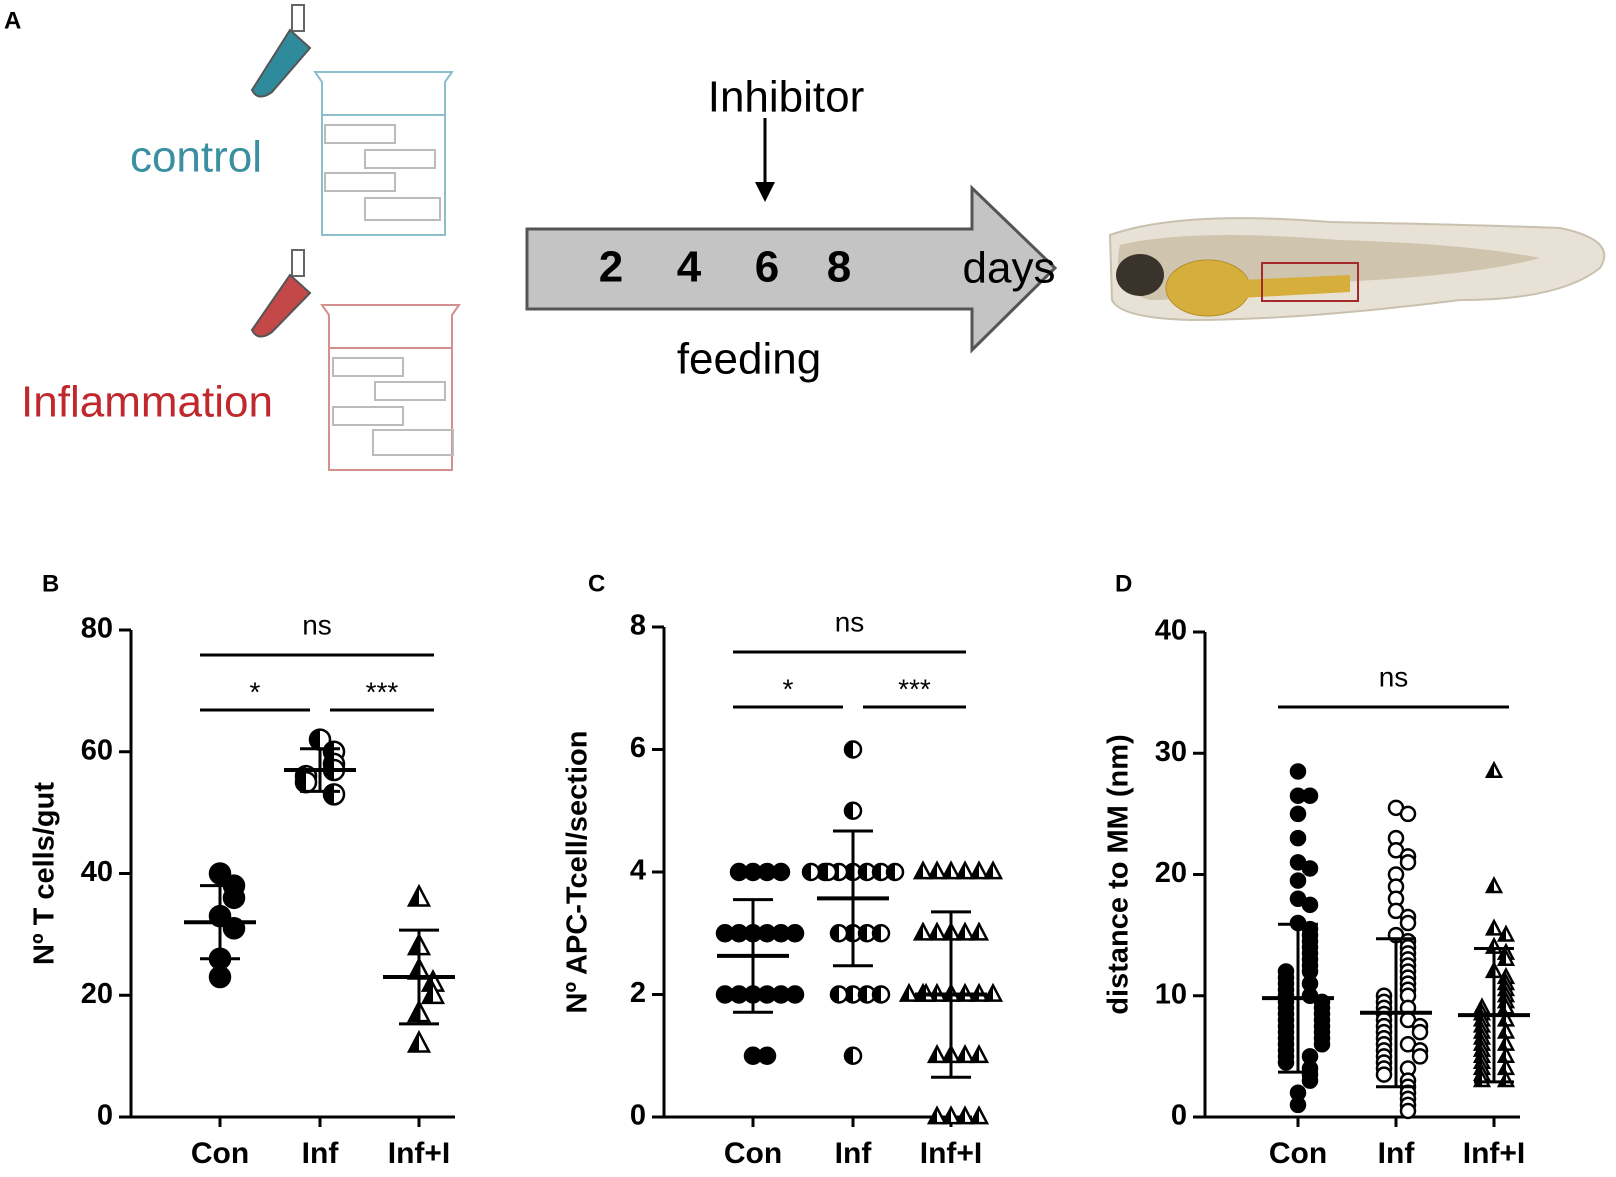  Describe the element at coordinates (596, 583) in the screenshot. I see `panel-label: C` at that location.